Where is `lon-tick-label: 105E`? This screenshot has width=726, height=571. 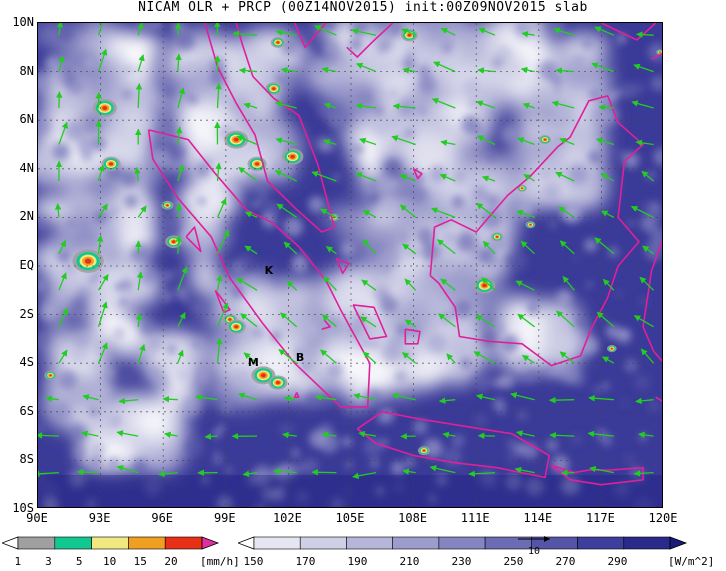 lon-tick-label: 105E is located at coordinates (350, 518).